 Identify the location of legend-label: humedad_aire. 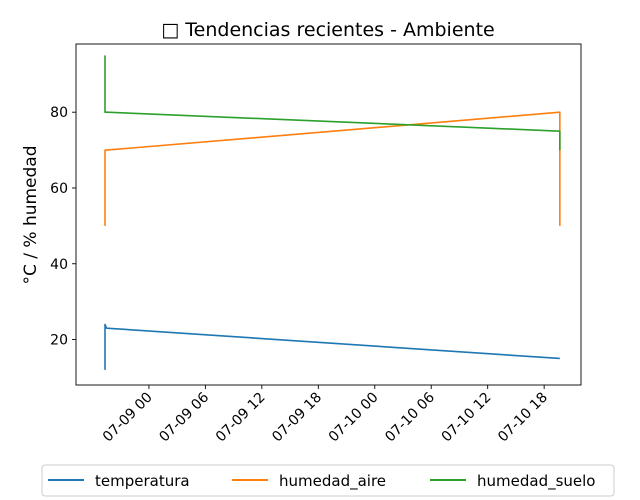
(332, 481).